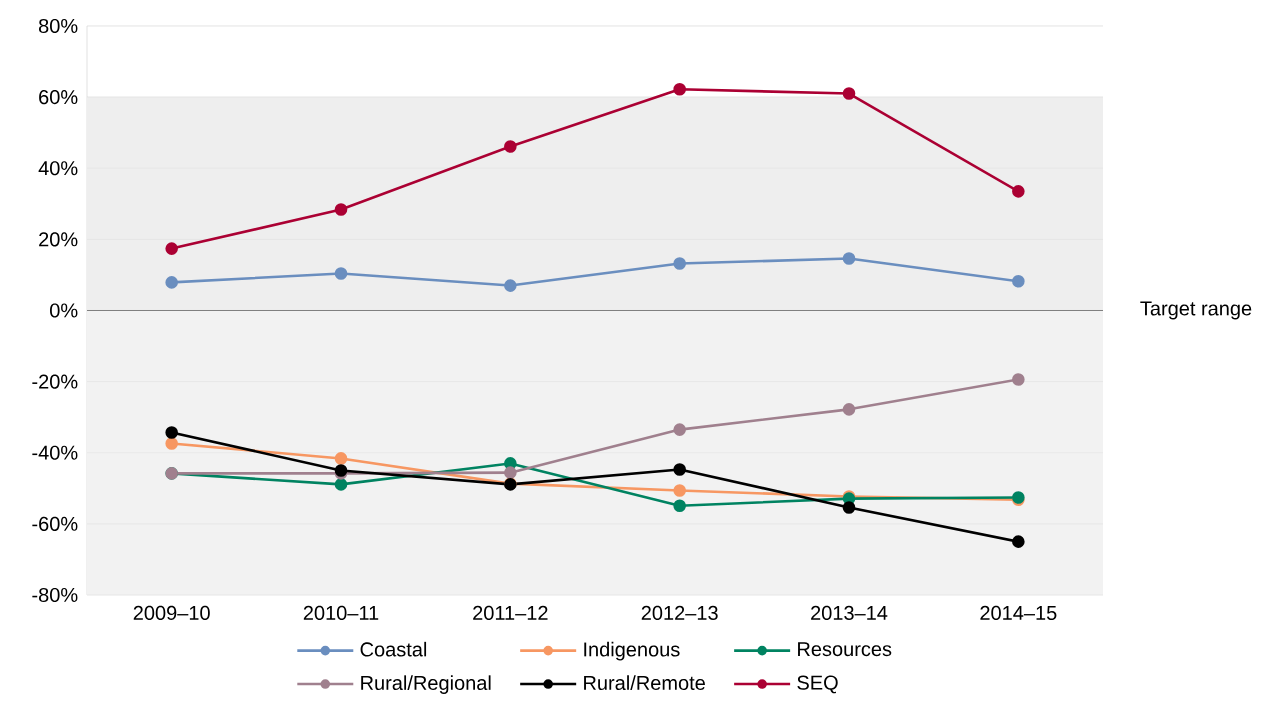 The height and width of the screenshot is (707, 1262). What do you see at coordinates (58, 239) in the screenshot?
I see `y-tick-label: 20%` at bounding box center [58, 239].